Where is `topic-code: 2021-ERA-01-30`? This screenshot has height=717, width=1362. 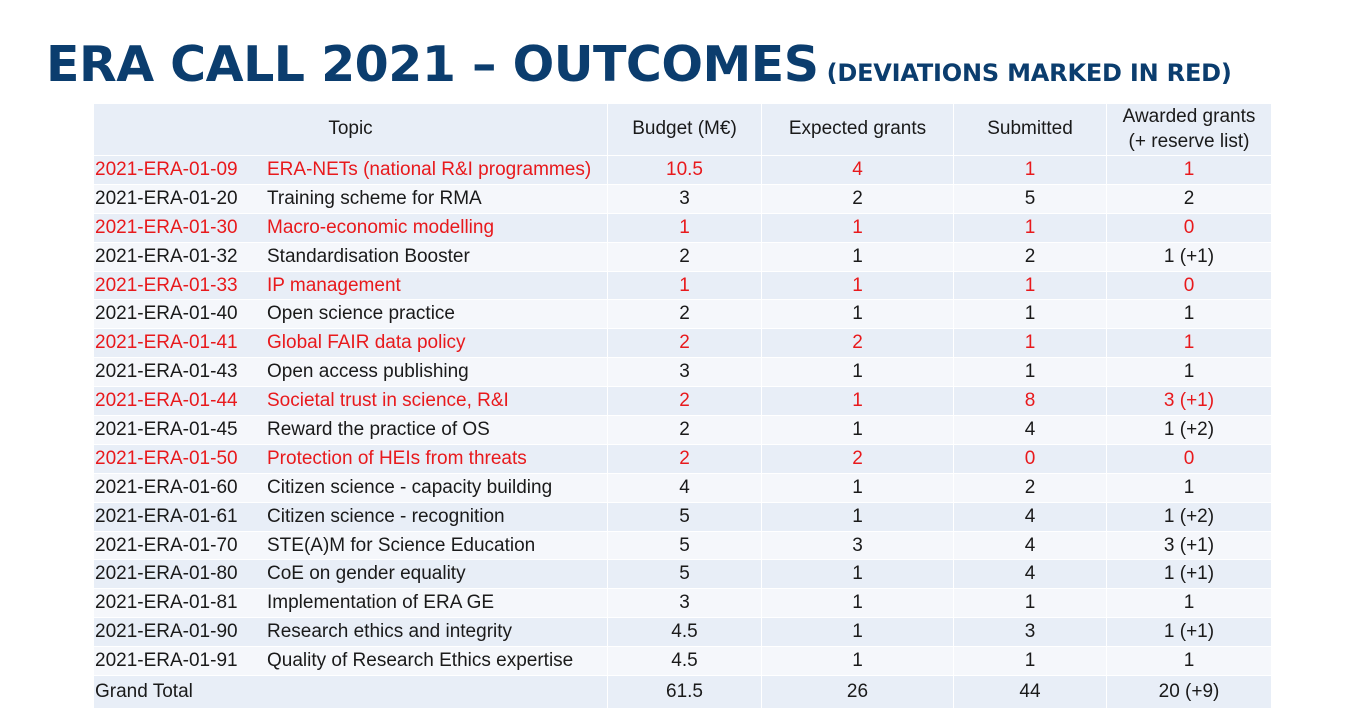 topic-code: 2021-ERA-01-30 is located at coordinates (166, 227).